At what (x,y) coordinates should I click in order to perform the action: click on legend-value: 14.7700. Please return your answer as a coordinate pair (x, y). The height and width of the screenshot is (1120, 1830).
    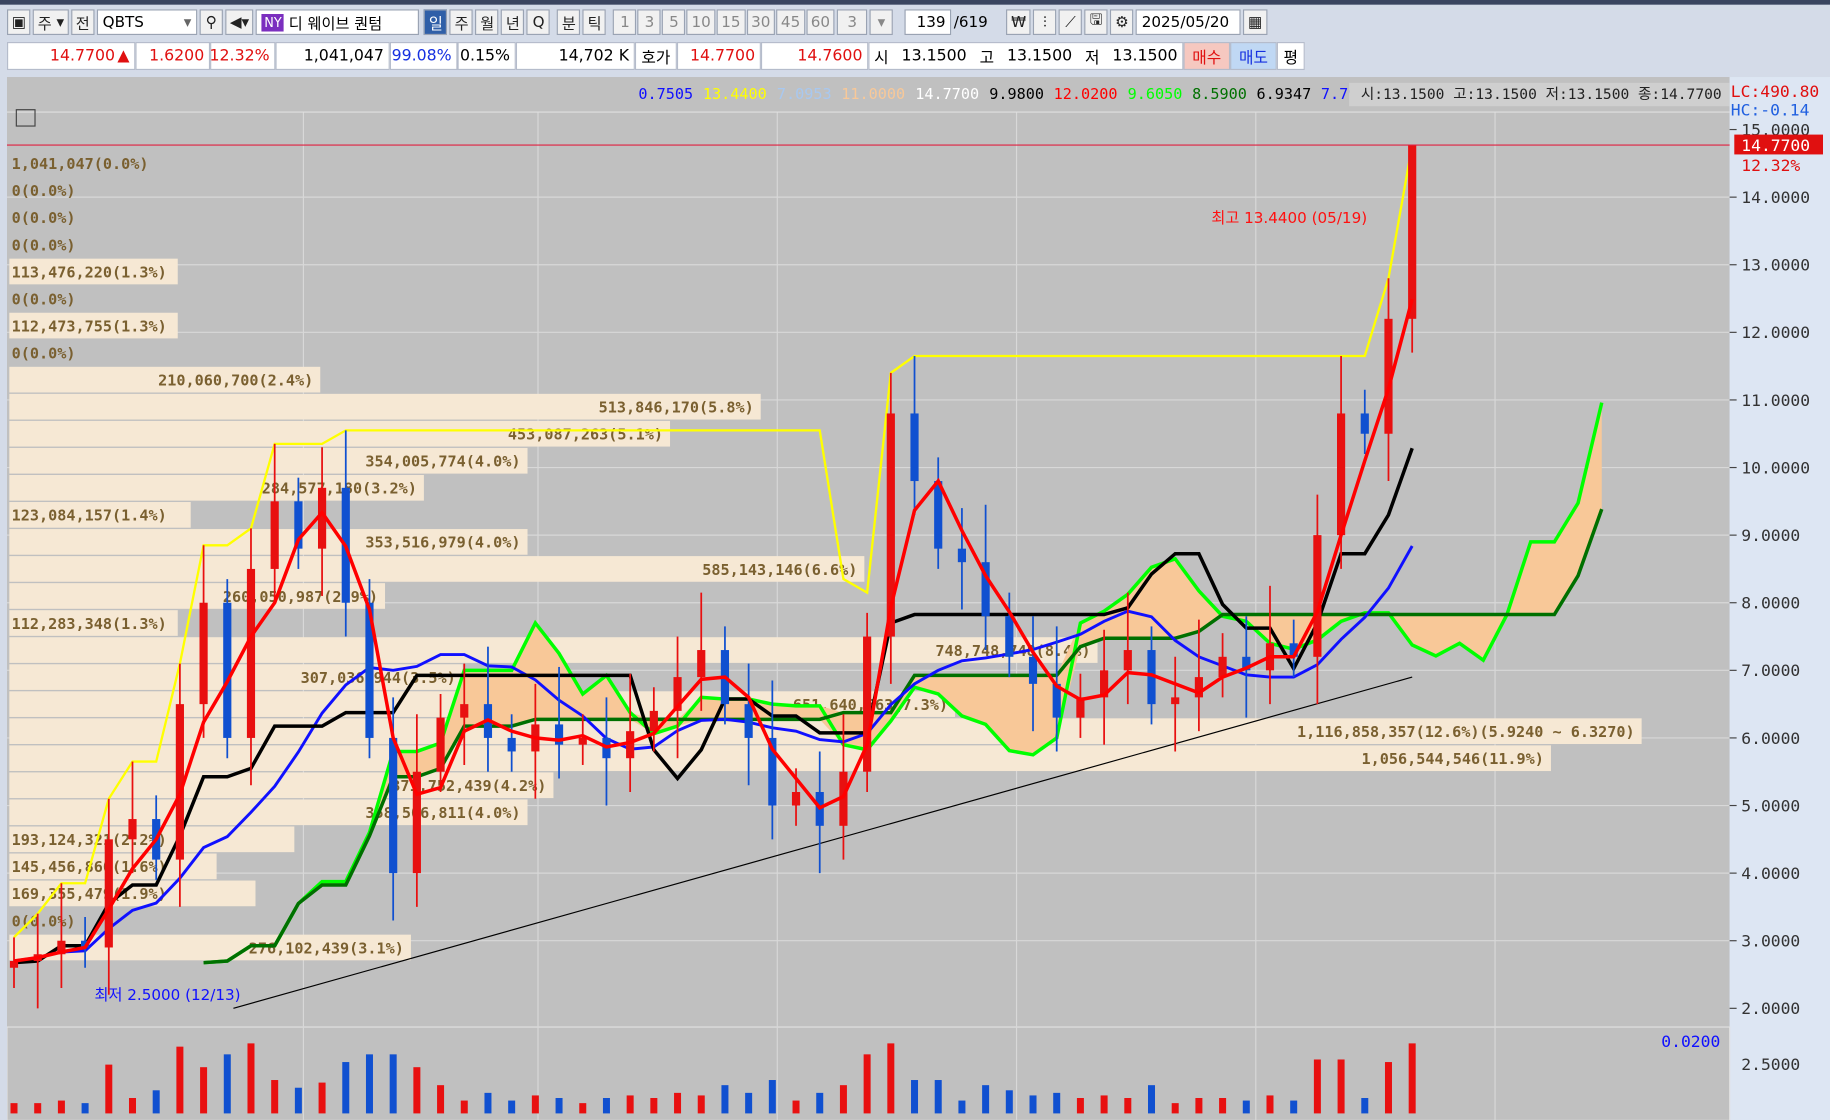
    Looking at the image, I should click on (947, 94).